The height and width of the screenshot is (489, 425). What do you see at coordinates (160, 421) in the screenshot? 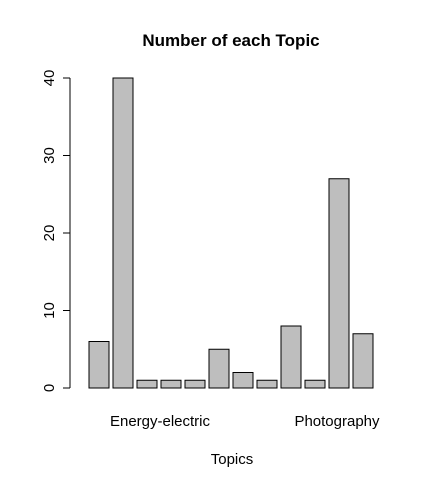
I see `x-tick-label-1: Energy-electric` at bounding box center [160, 421].